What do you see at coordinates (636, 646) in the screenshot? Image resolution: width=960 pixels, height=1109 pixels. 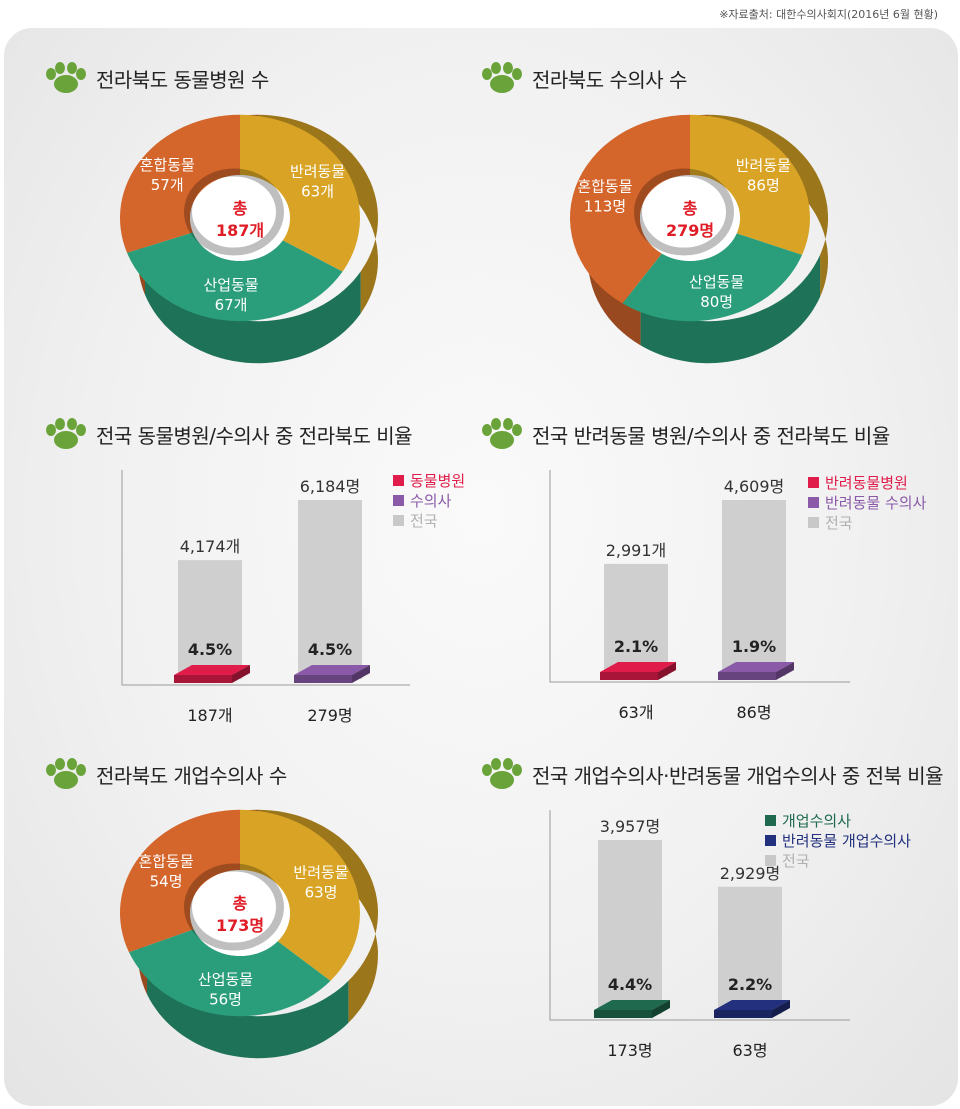 I see `bar-percent-label: 2.1%` at bounding box center [636, 646].